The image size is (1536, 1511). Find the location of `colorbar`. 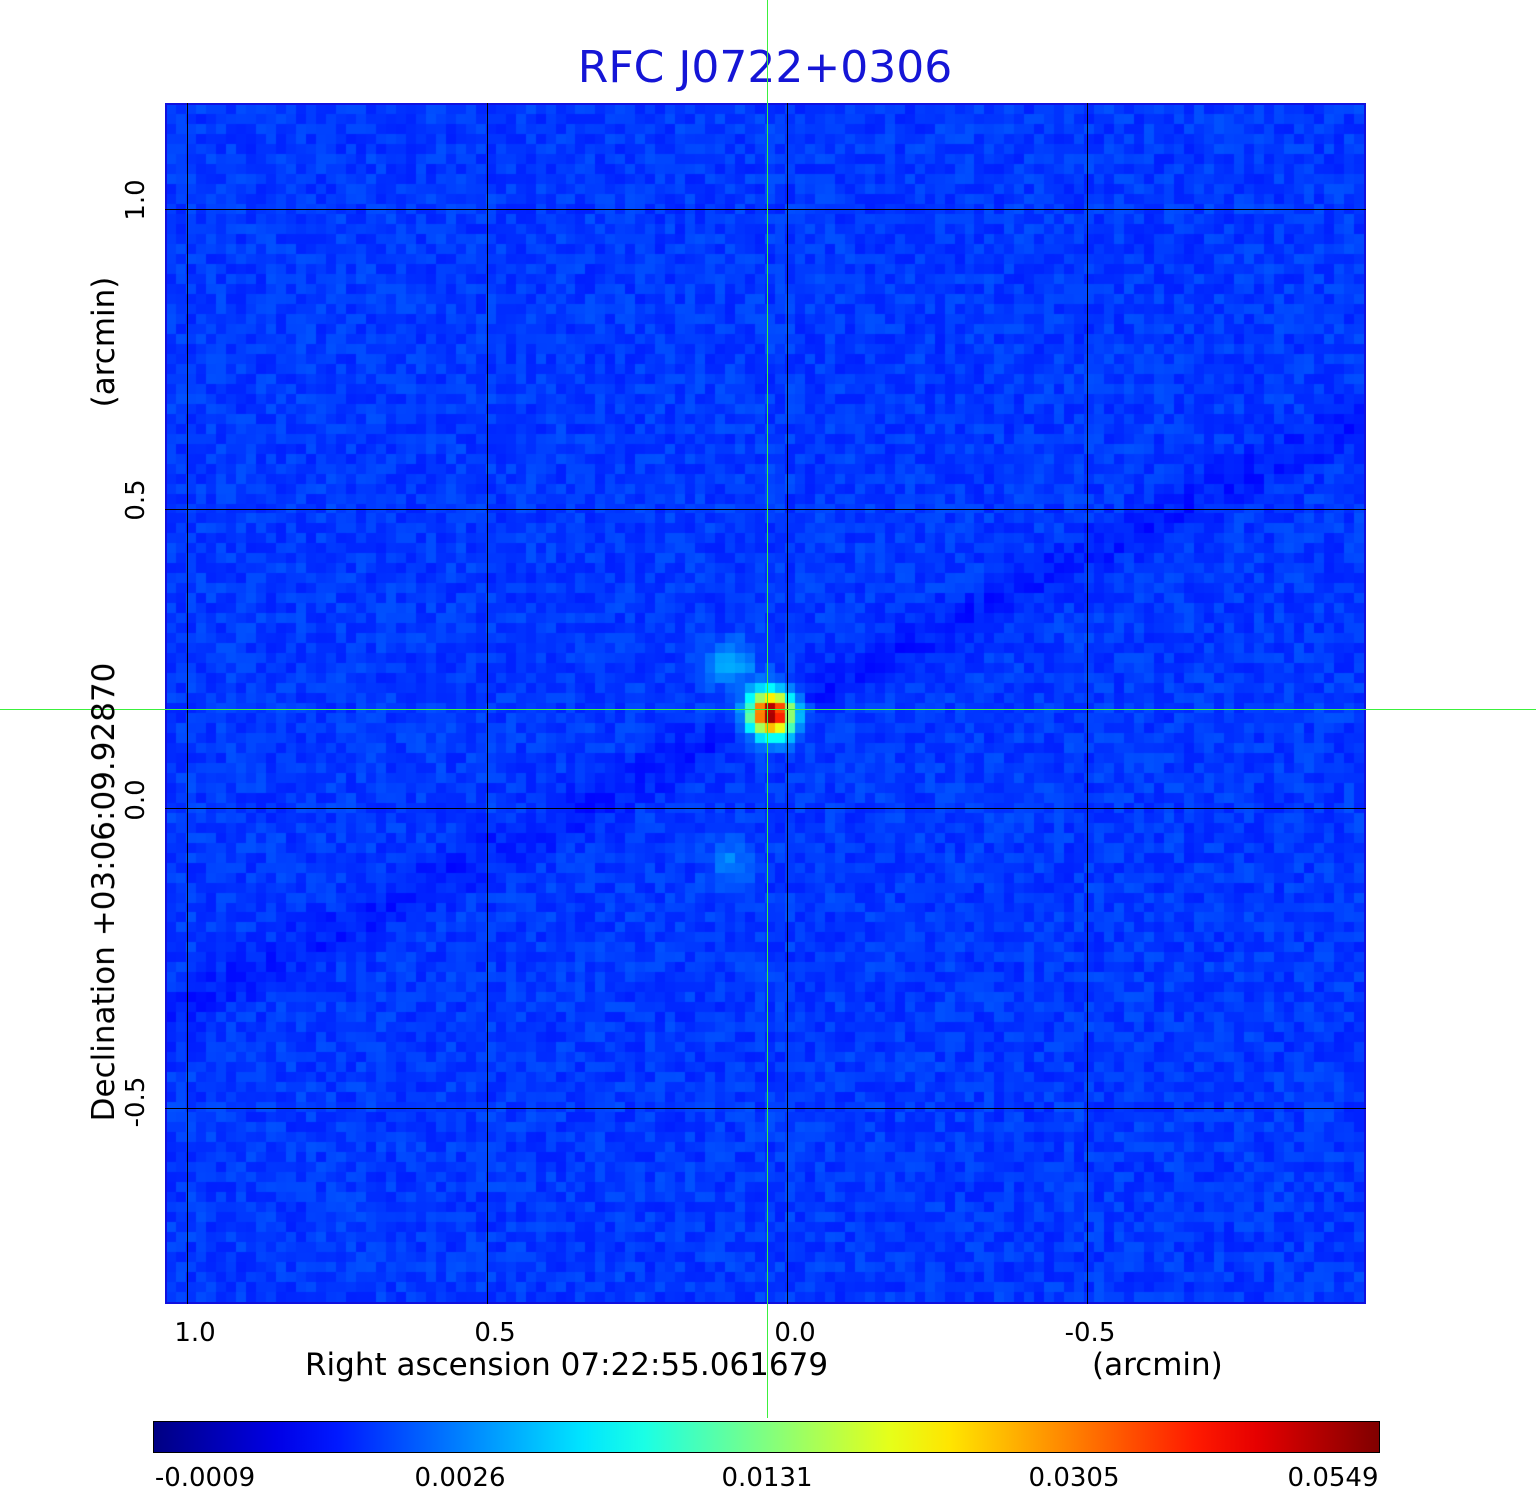

colorbar is located at coordinates (766, 1437).